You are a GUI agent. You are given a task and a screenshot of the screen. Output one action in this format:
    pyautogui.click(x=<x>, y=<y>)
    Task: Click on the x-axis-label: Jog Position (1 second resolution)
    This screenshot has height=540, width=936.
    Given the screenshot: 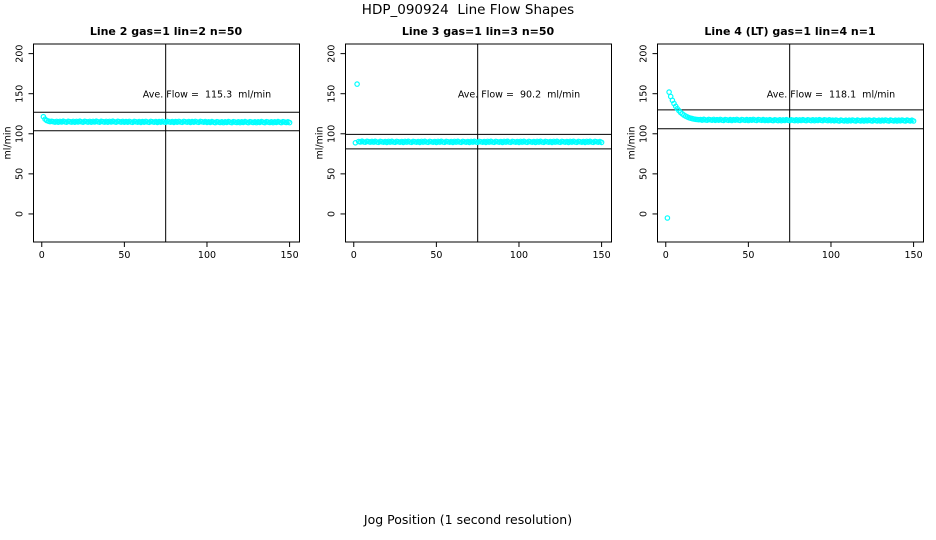 What is the action you would take?
    pyautogui.click(x=468, y=519)
    